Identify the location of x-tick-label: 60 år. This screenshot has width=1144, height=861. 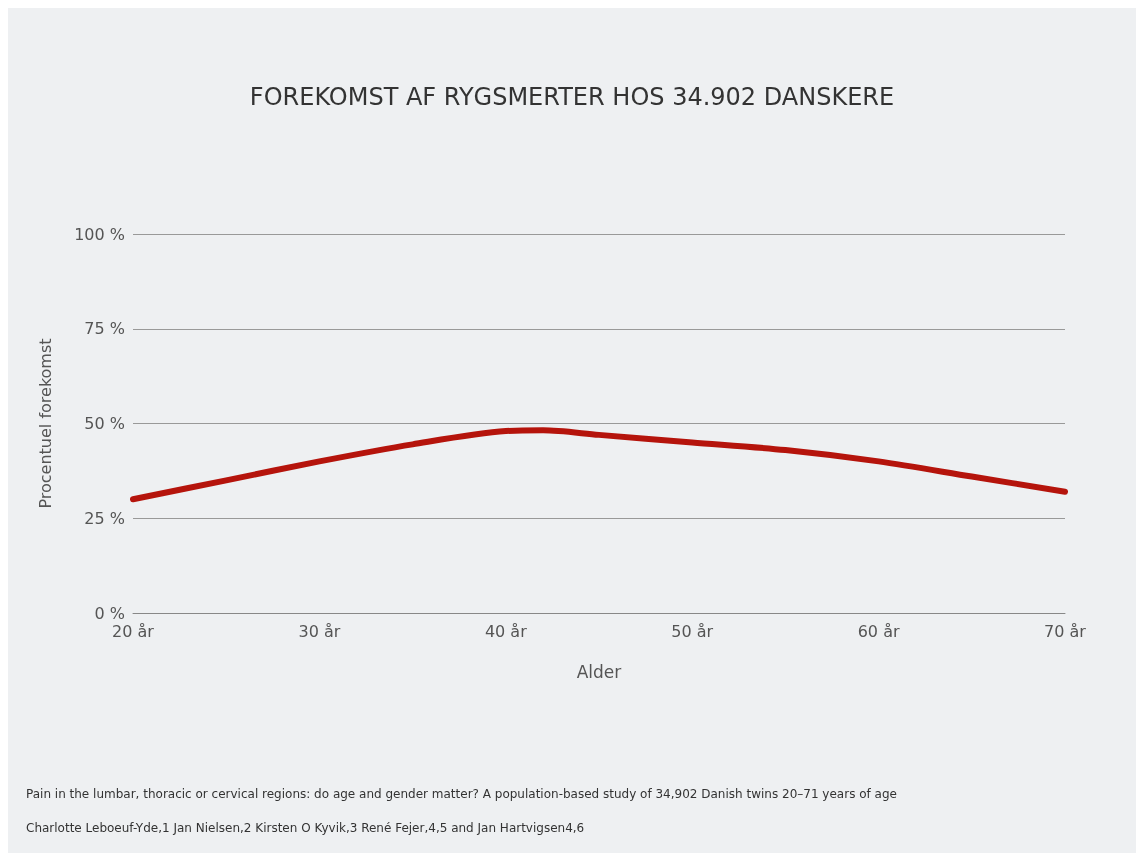
(878, 631).